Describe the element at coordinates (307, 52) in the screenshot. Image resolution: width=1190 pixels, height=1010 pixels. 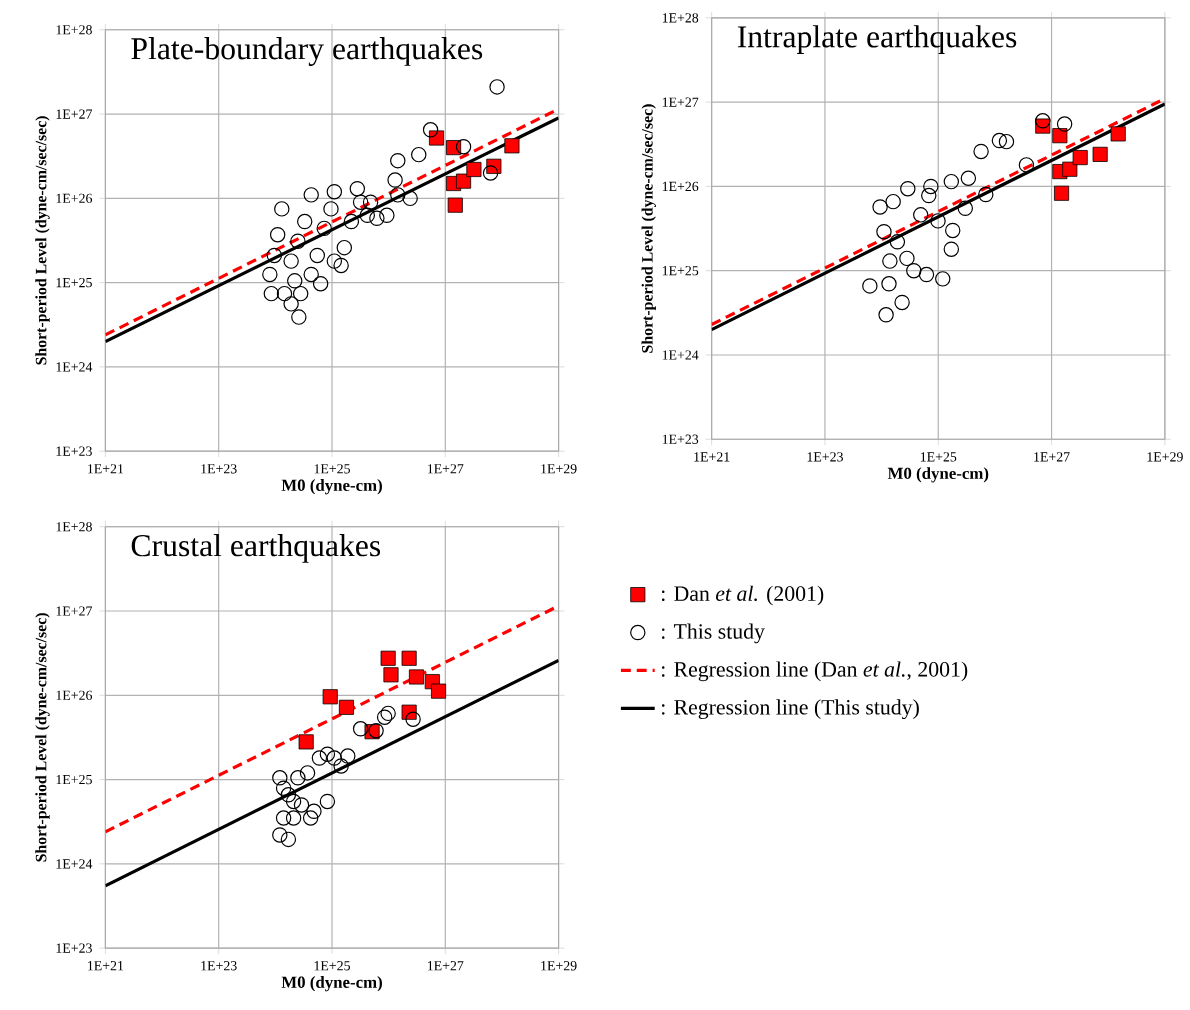
I see `chart-title: Plate-boundary earthquakes` at that location.